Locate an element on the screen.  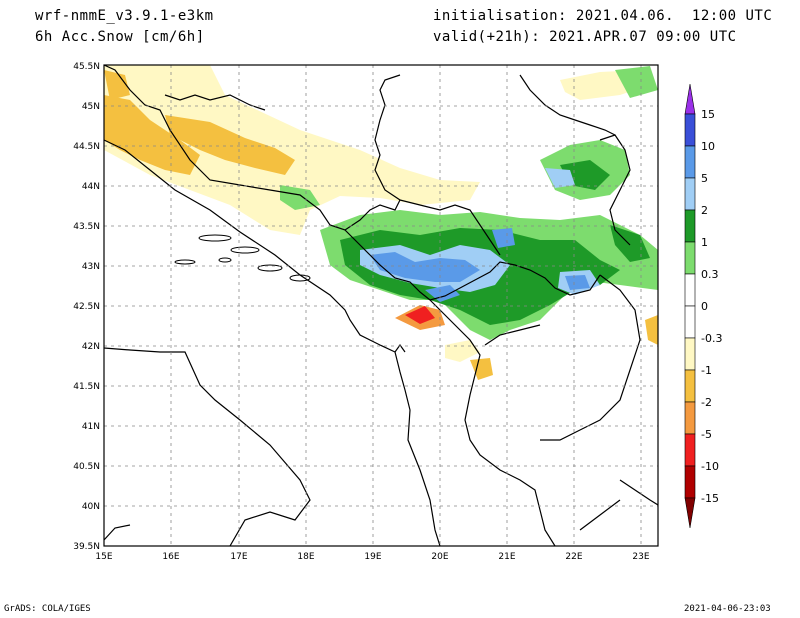
lon-label: 16E is located at coordinates (170, 557).